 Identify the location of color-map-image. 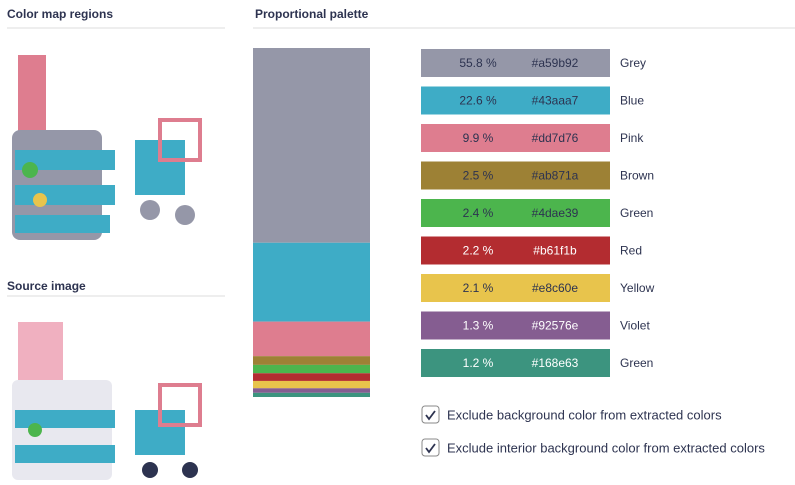
(107, 147).